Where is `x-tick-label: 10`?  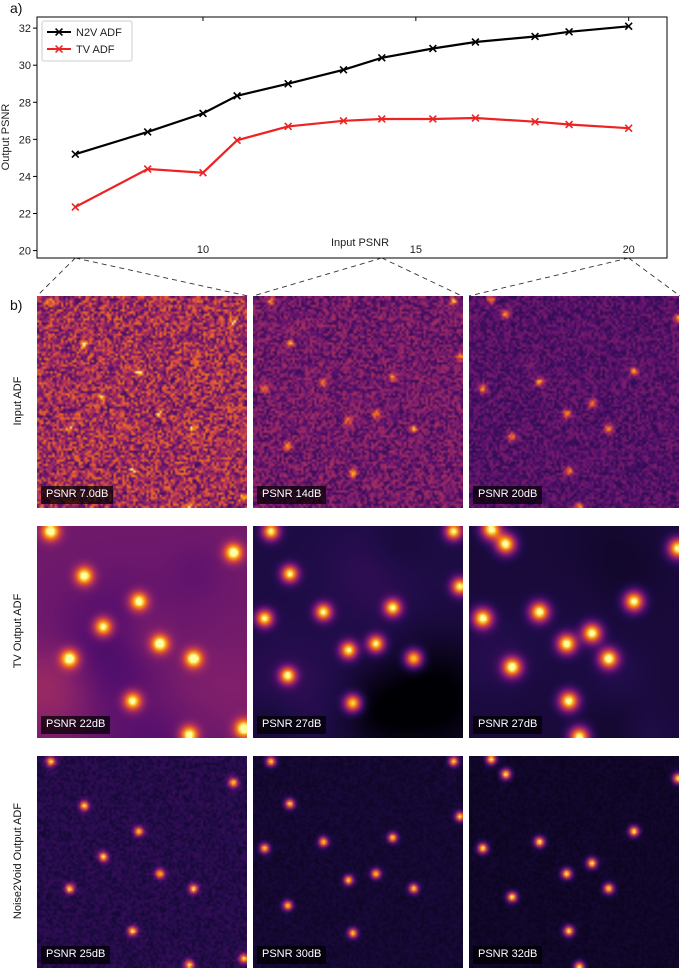 x-tick-label: 10 is located at coordinates (203, 250).